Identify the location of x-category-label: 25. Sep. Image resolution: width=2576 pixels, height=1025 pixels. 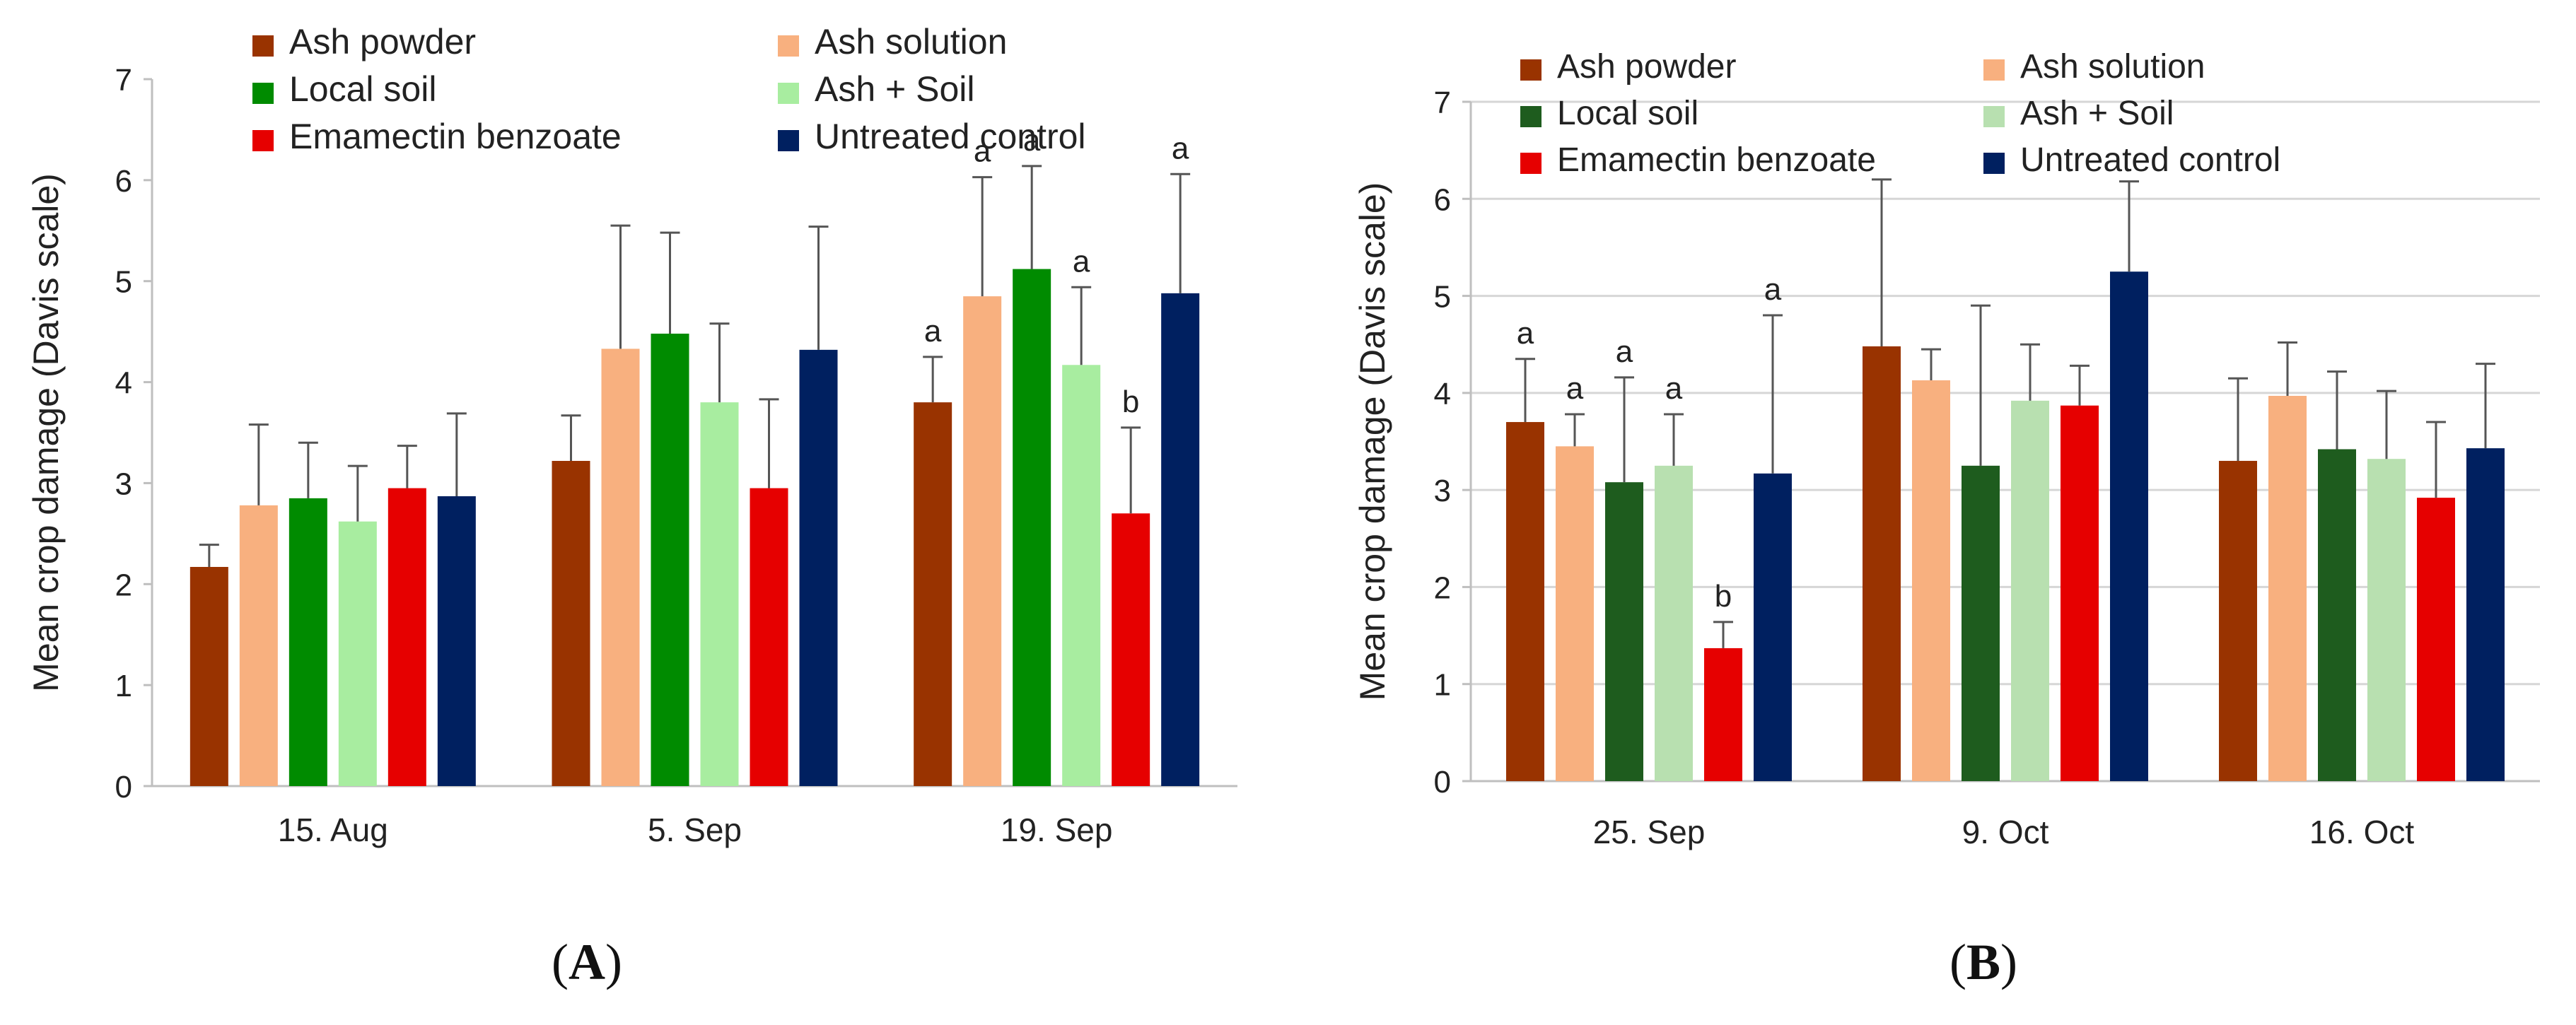
(1649, 832).